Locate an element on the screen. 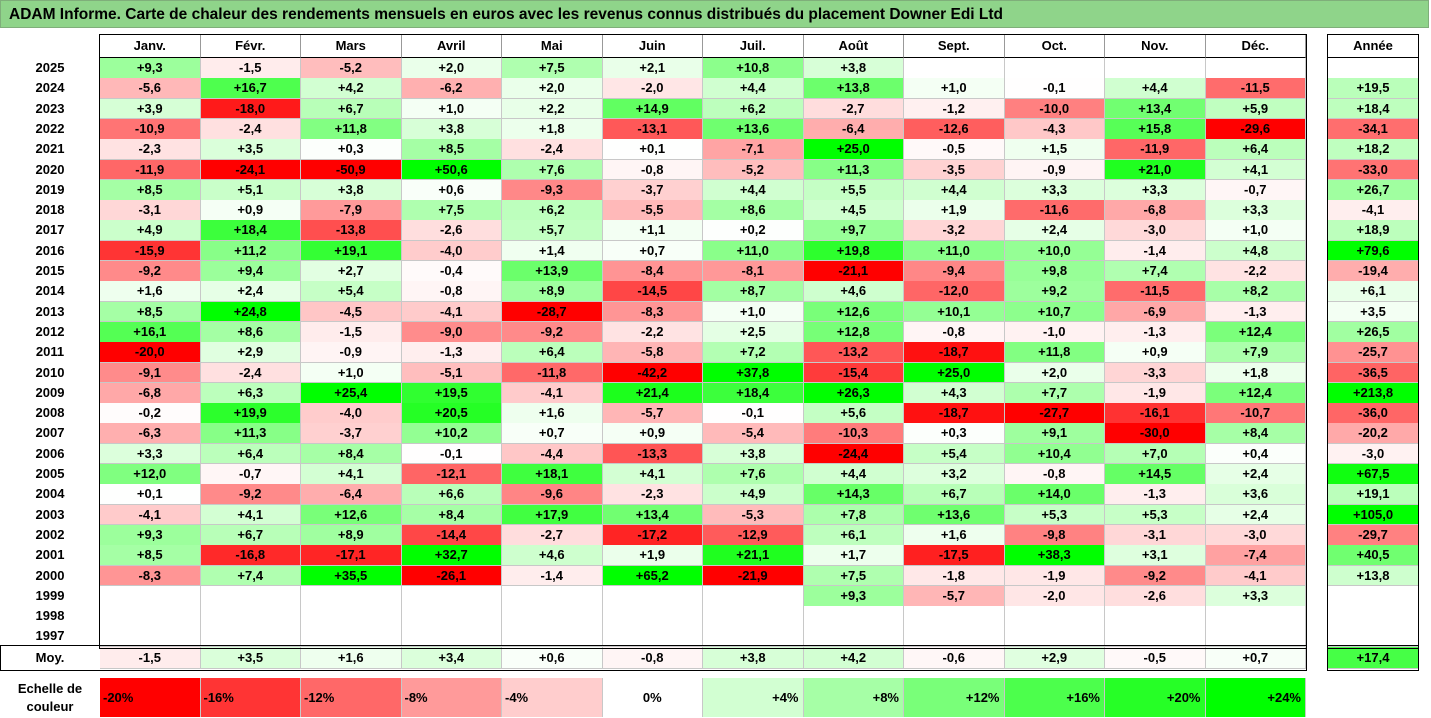 The width and height of the screenshot is (1431, 718). annual-cell: -29,7 is located at coordinates (1373, 535).